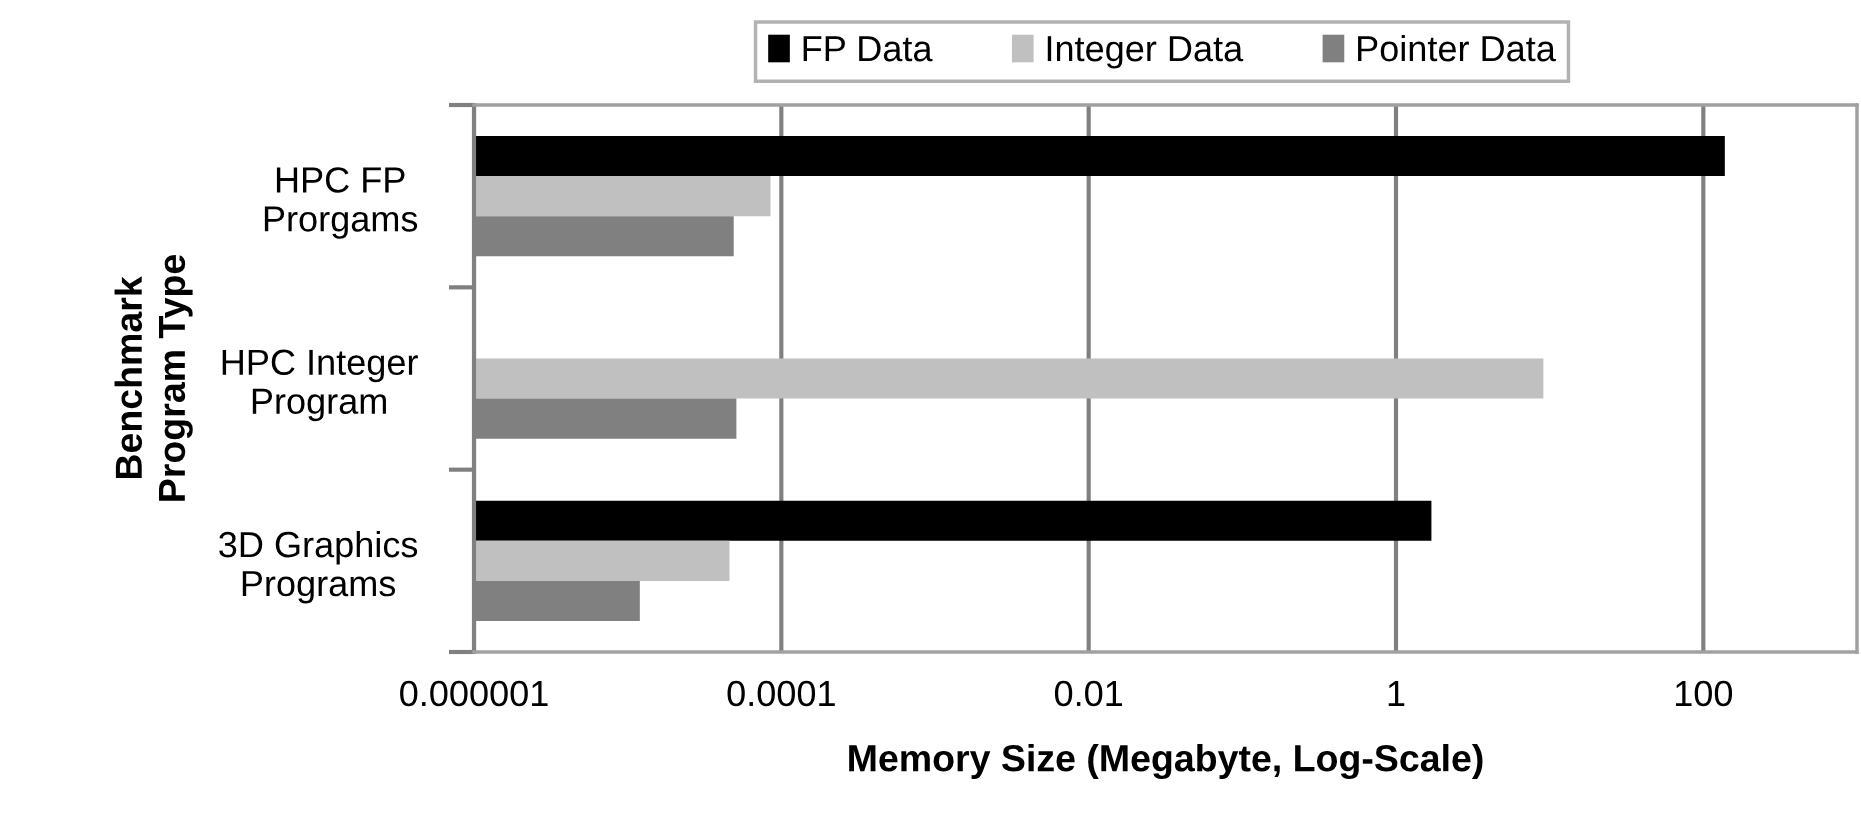 The height and width of the screenshot is (835, 1861). Describe the element at coordinates (320, 385) in the screenshot. I see `y-tick-label: HPC Integer Program` at that location.